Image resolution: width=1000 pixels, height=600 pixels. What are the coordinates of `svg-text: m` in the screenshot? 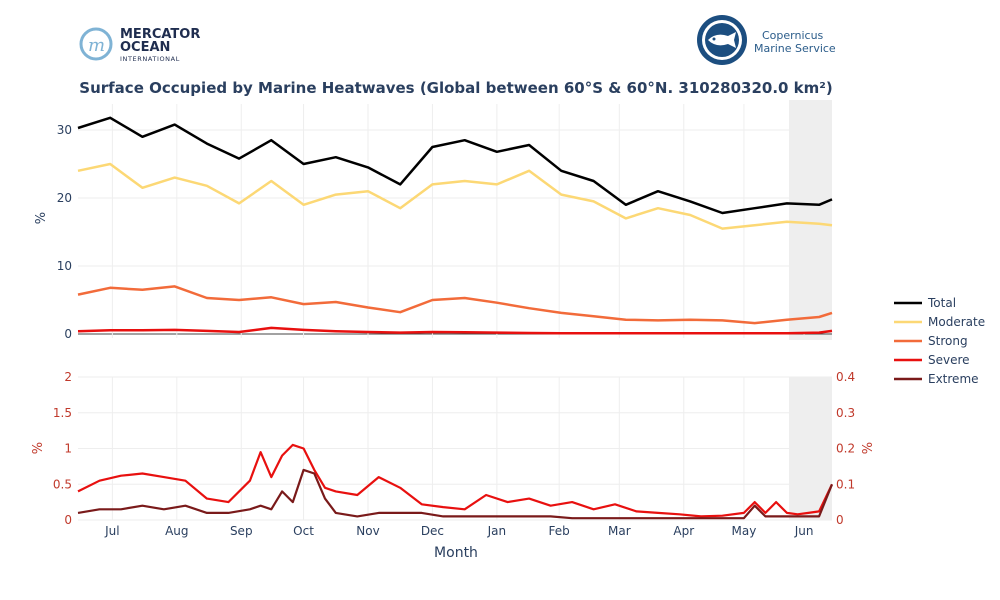 It's located at (96, 45).